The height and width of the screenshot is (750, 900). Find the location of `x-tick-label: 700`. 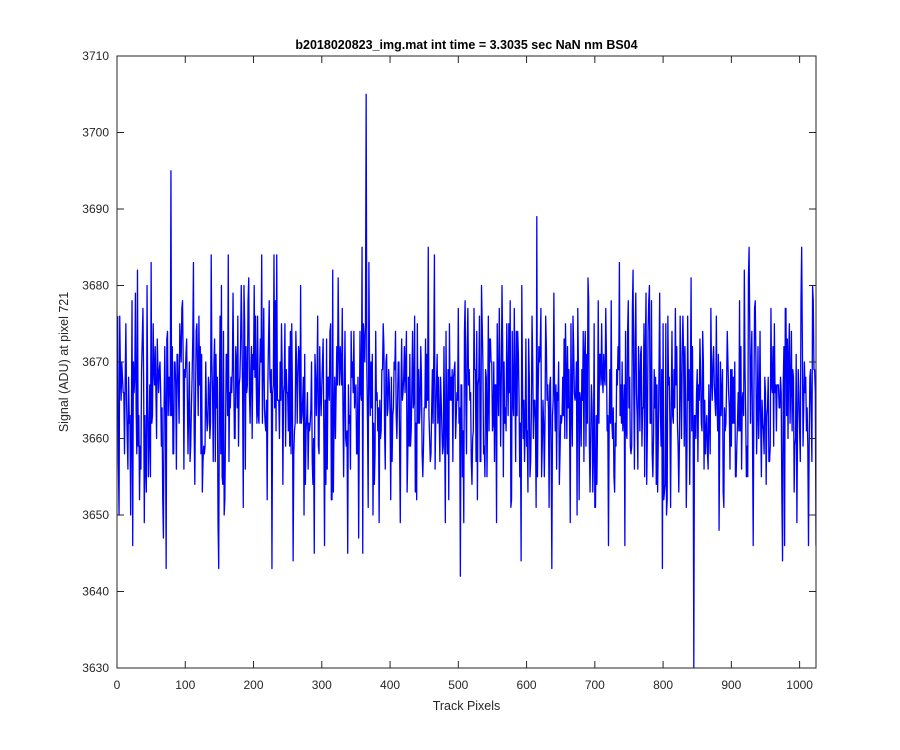

x-tick-label: 700 is located at coordinates (595, 685).